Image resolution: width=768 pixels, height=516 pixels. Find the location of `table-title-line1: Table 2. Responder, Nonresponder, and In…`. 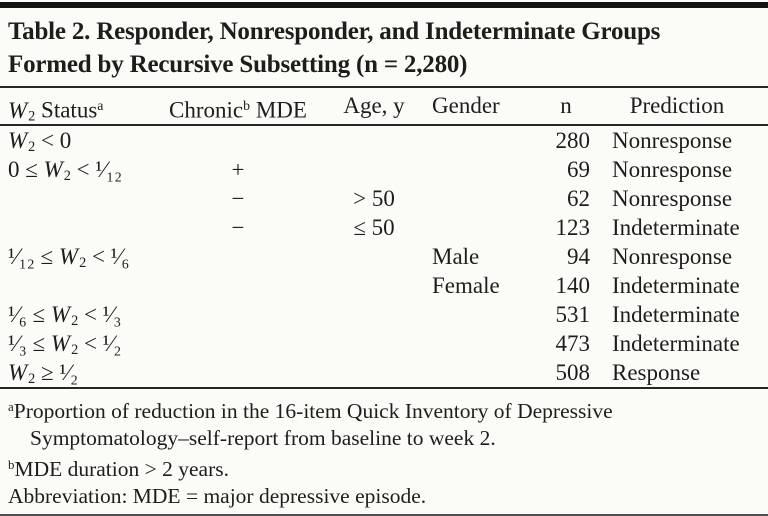

table-title-line1: Table 2. Responder, Nonresponder, and In… is located at coordinates (334, 31).